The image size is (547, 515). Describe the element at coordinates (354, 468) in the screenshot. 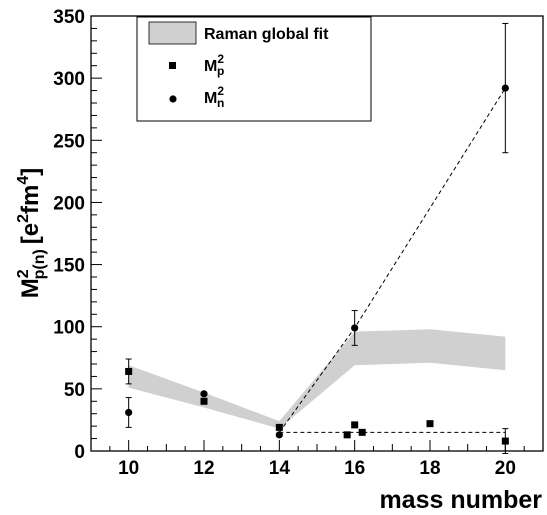

I see `x-tick-label: 16` at that location.